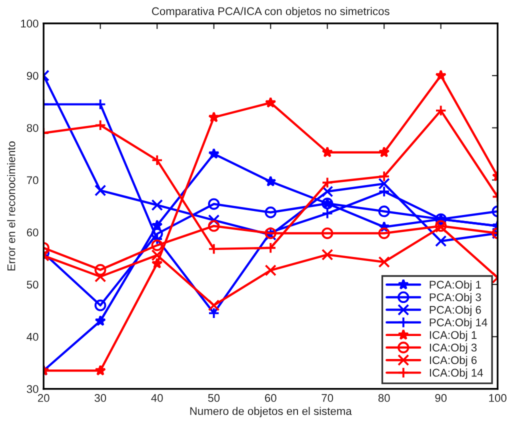  I want to click on y-tick-label: 80, so click(32, 128).